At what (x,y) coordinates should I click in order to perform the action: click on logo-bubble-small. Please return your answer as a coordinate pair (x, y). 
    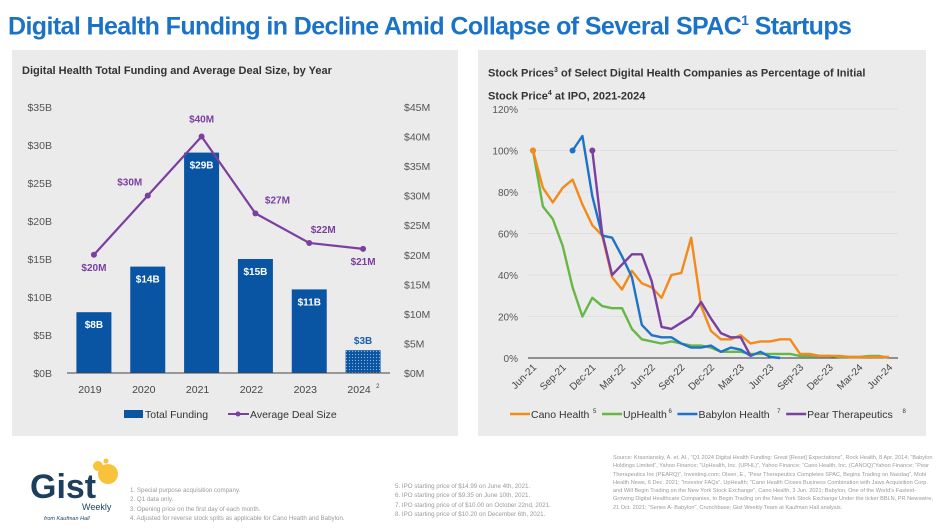
    Looking at the image, I should click on (106, 461).